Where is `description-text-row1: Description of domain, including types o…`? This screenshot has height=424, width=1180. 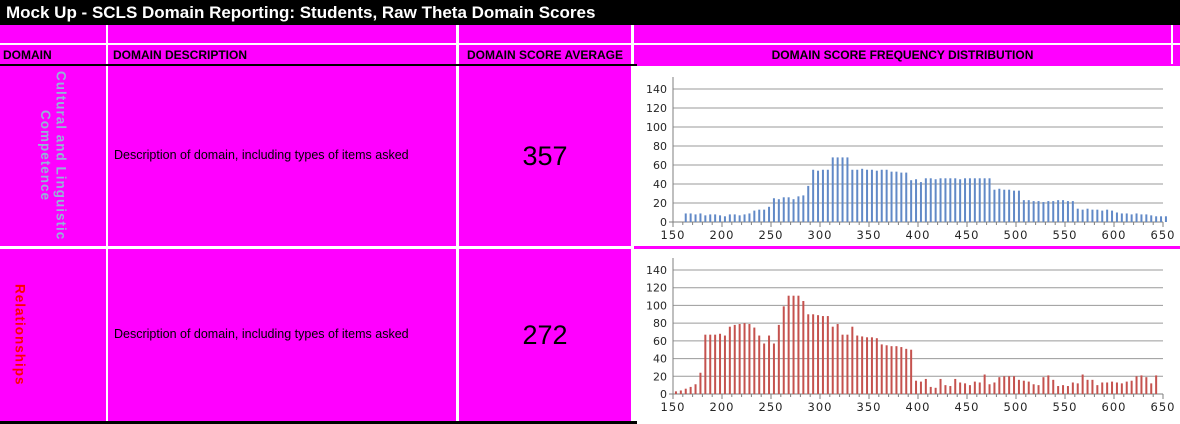 description-text-row1: Description of domain, including types o… is located at coordinates (261, 155).